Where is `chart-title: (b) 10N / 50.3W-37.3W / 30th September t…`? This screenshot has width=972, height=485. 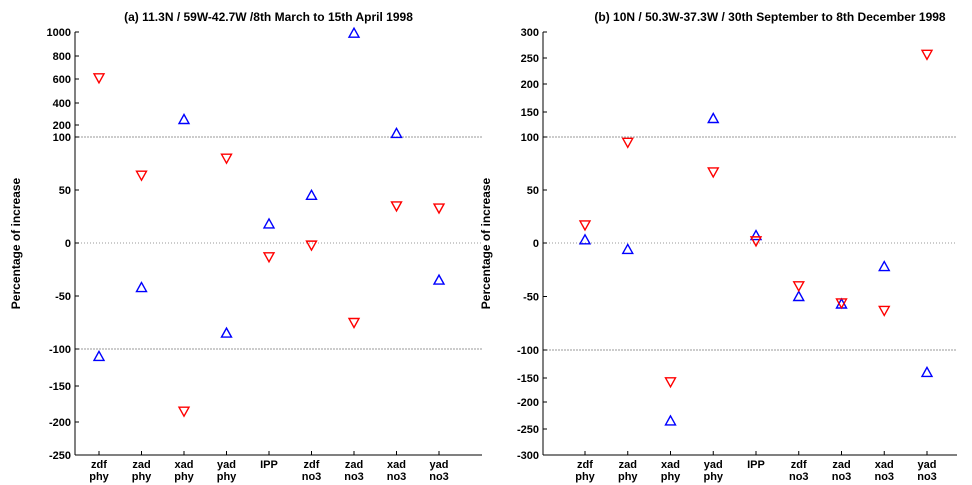
chart-title: (b) 10N / 50.3W-37.3W / 30th September t… is located at coordinates (770, 17).